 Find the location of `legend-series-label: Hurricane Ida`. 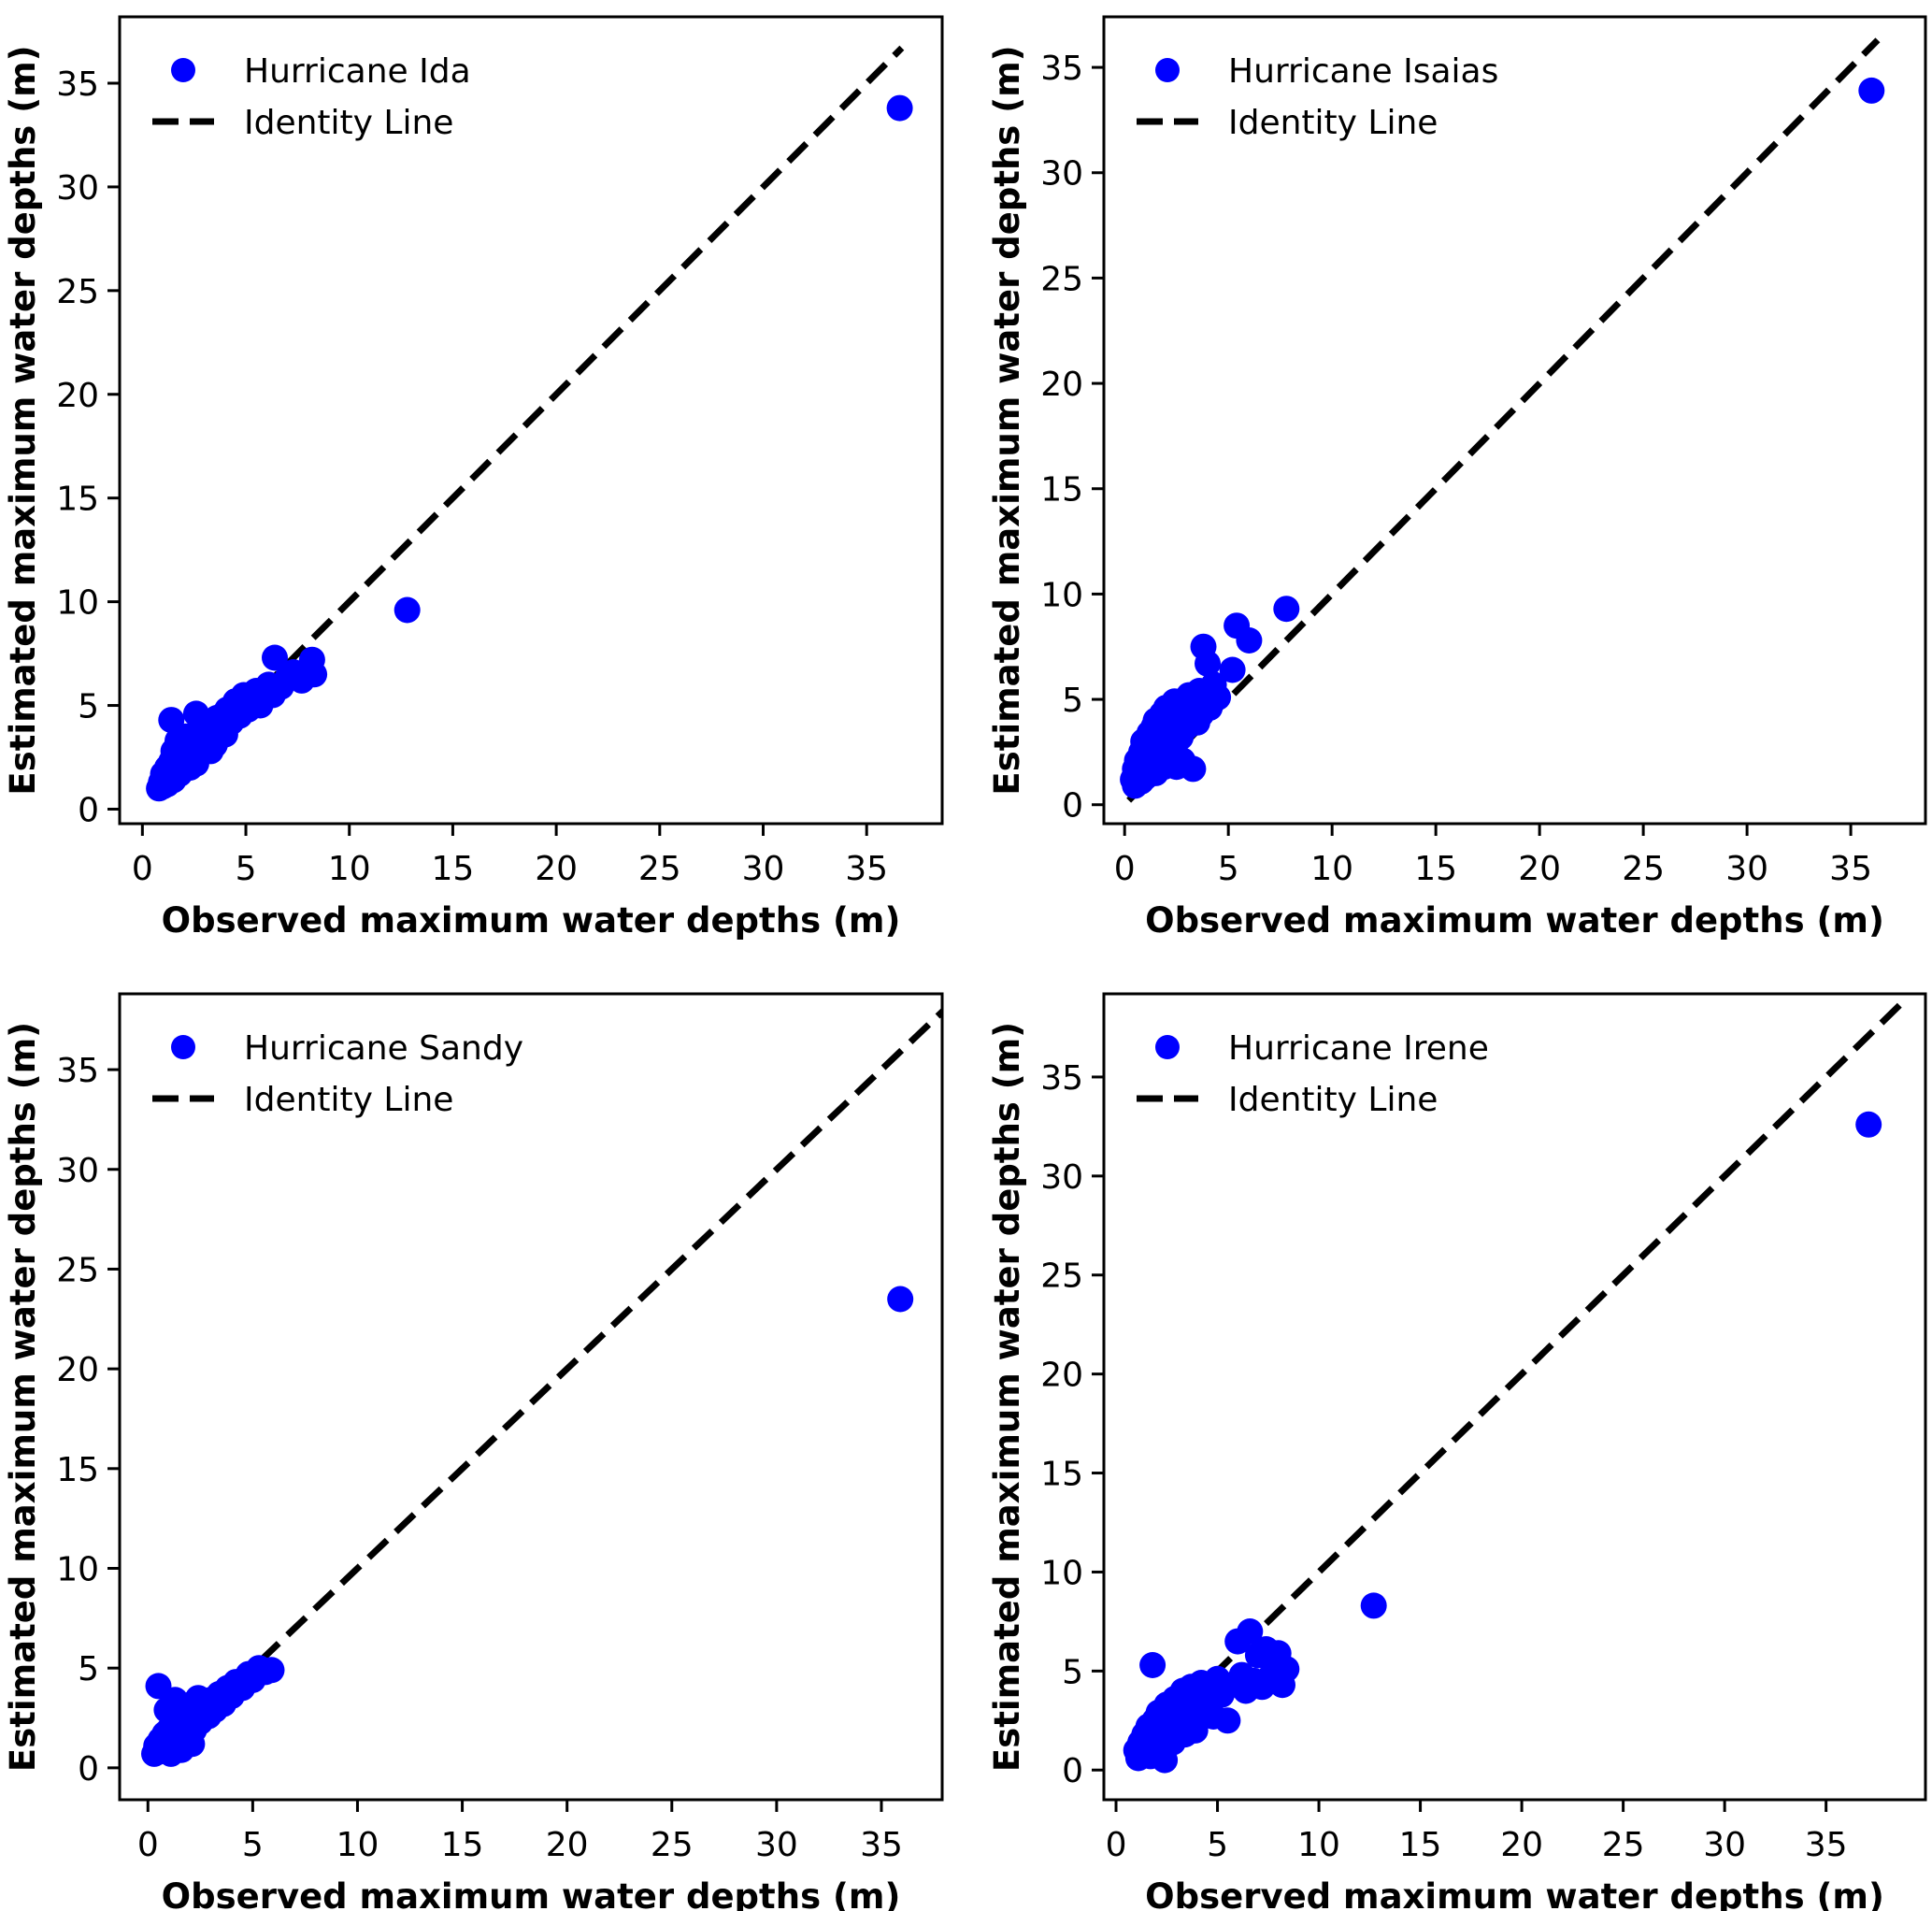

legend-series-label: Hurricane Ida is located at coordinates (357, 71).